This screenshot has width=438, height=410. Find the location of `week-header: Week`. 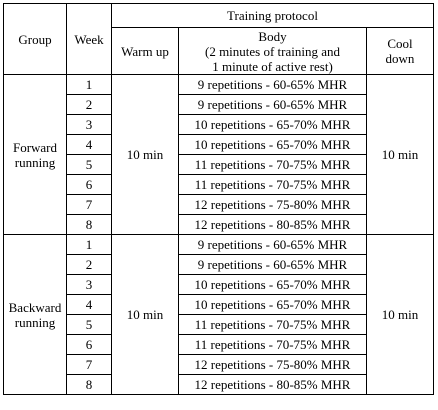

week-header: Week is located at coordinates (89, 39).